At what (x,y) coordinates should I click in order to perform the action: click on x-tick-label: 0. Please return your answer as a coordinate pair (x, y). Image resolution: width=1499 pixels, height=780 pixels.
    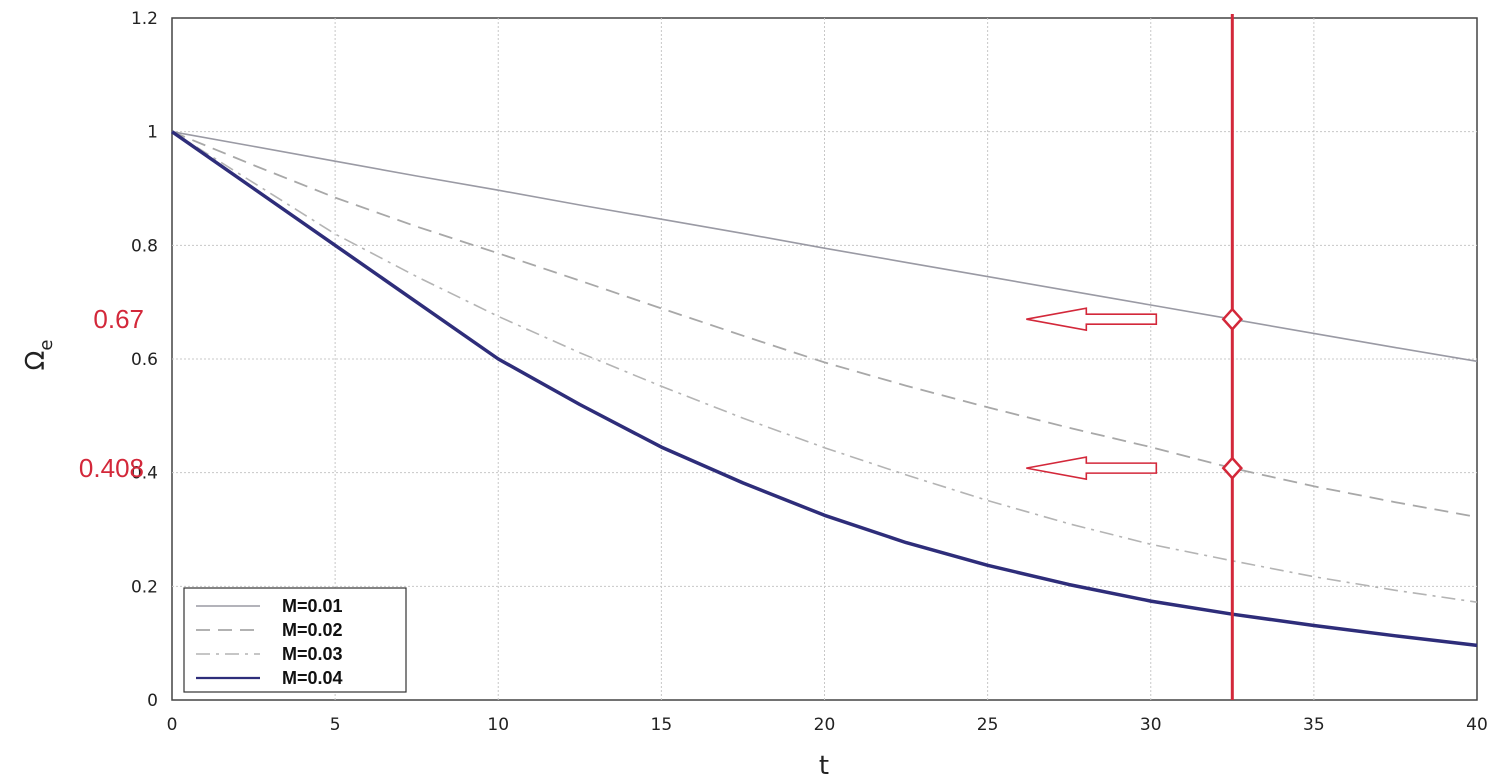
    Looking at the image, I should click on (172, 725).